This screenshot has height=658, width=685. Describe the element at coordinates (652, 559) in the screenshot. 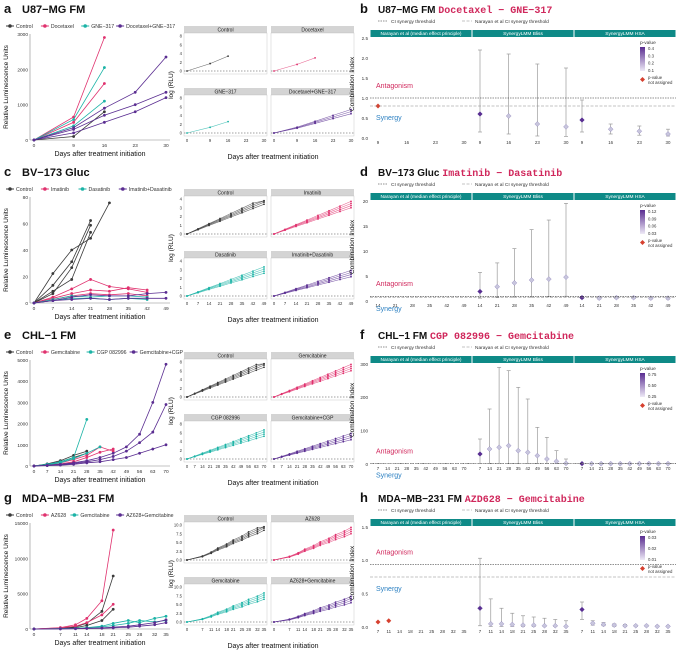

I see `pvalue-tick: 0.01` at that location.